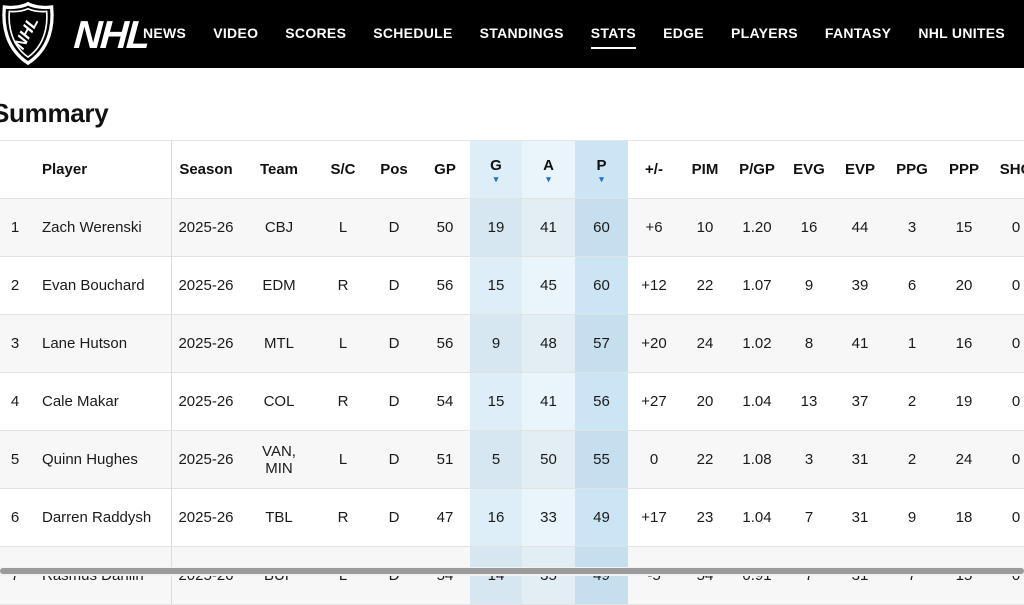  Describe the element at coordinates (601, 517) in the screenshot. I see `cell-p: 49` at that location.